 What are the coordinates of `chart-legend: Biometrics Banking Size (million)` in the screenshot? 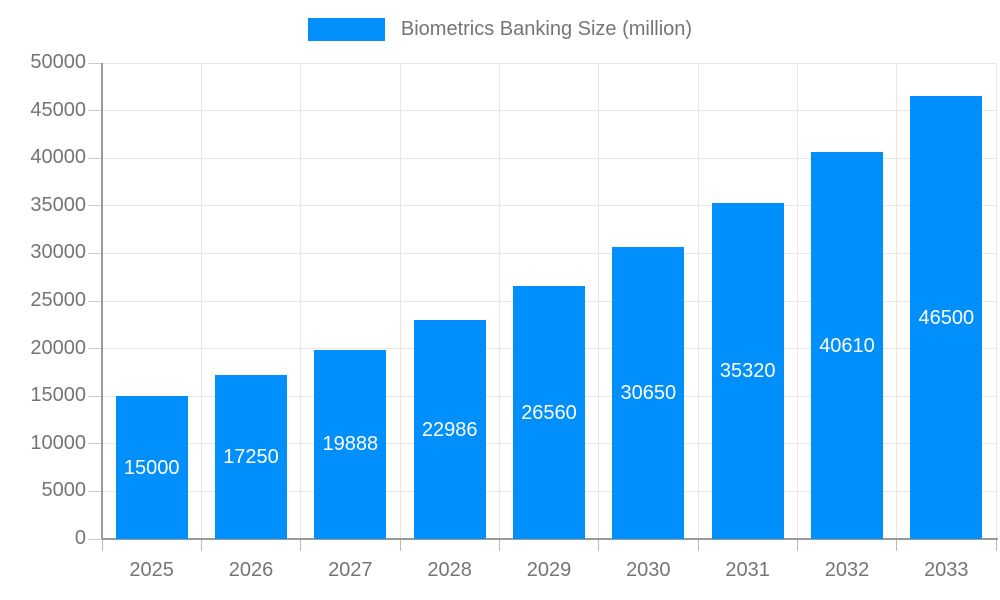 It's located at (500, 29).